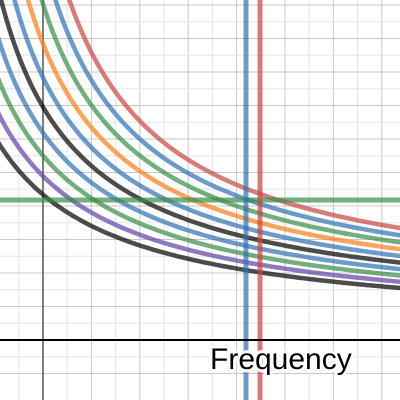 The height and width of the screenshot is (400, 400). Describe the element at coordinates (281, 359) in the screenshot. I see `axis-label: Frequency` at that location.